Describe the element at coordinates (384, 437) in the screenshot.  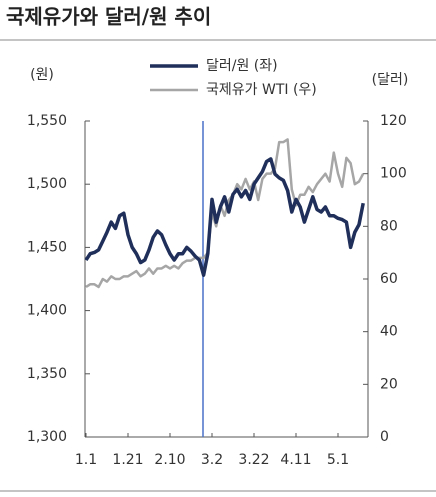
I see `y2-tick-label: 0` at that location.